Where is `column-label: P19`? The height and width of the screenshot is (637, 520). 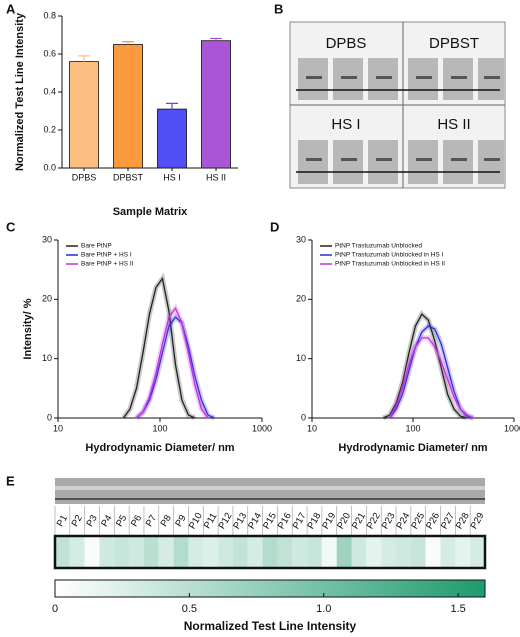 column-label: P19 is located at coordinates (329, 521).